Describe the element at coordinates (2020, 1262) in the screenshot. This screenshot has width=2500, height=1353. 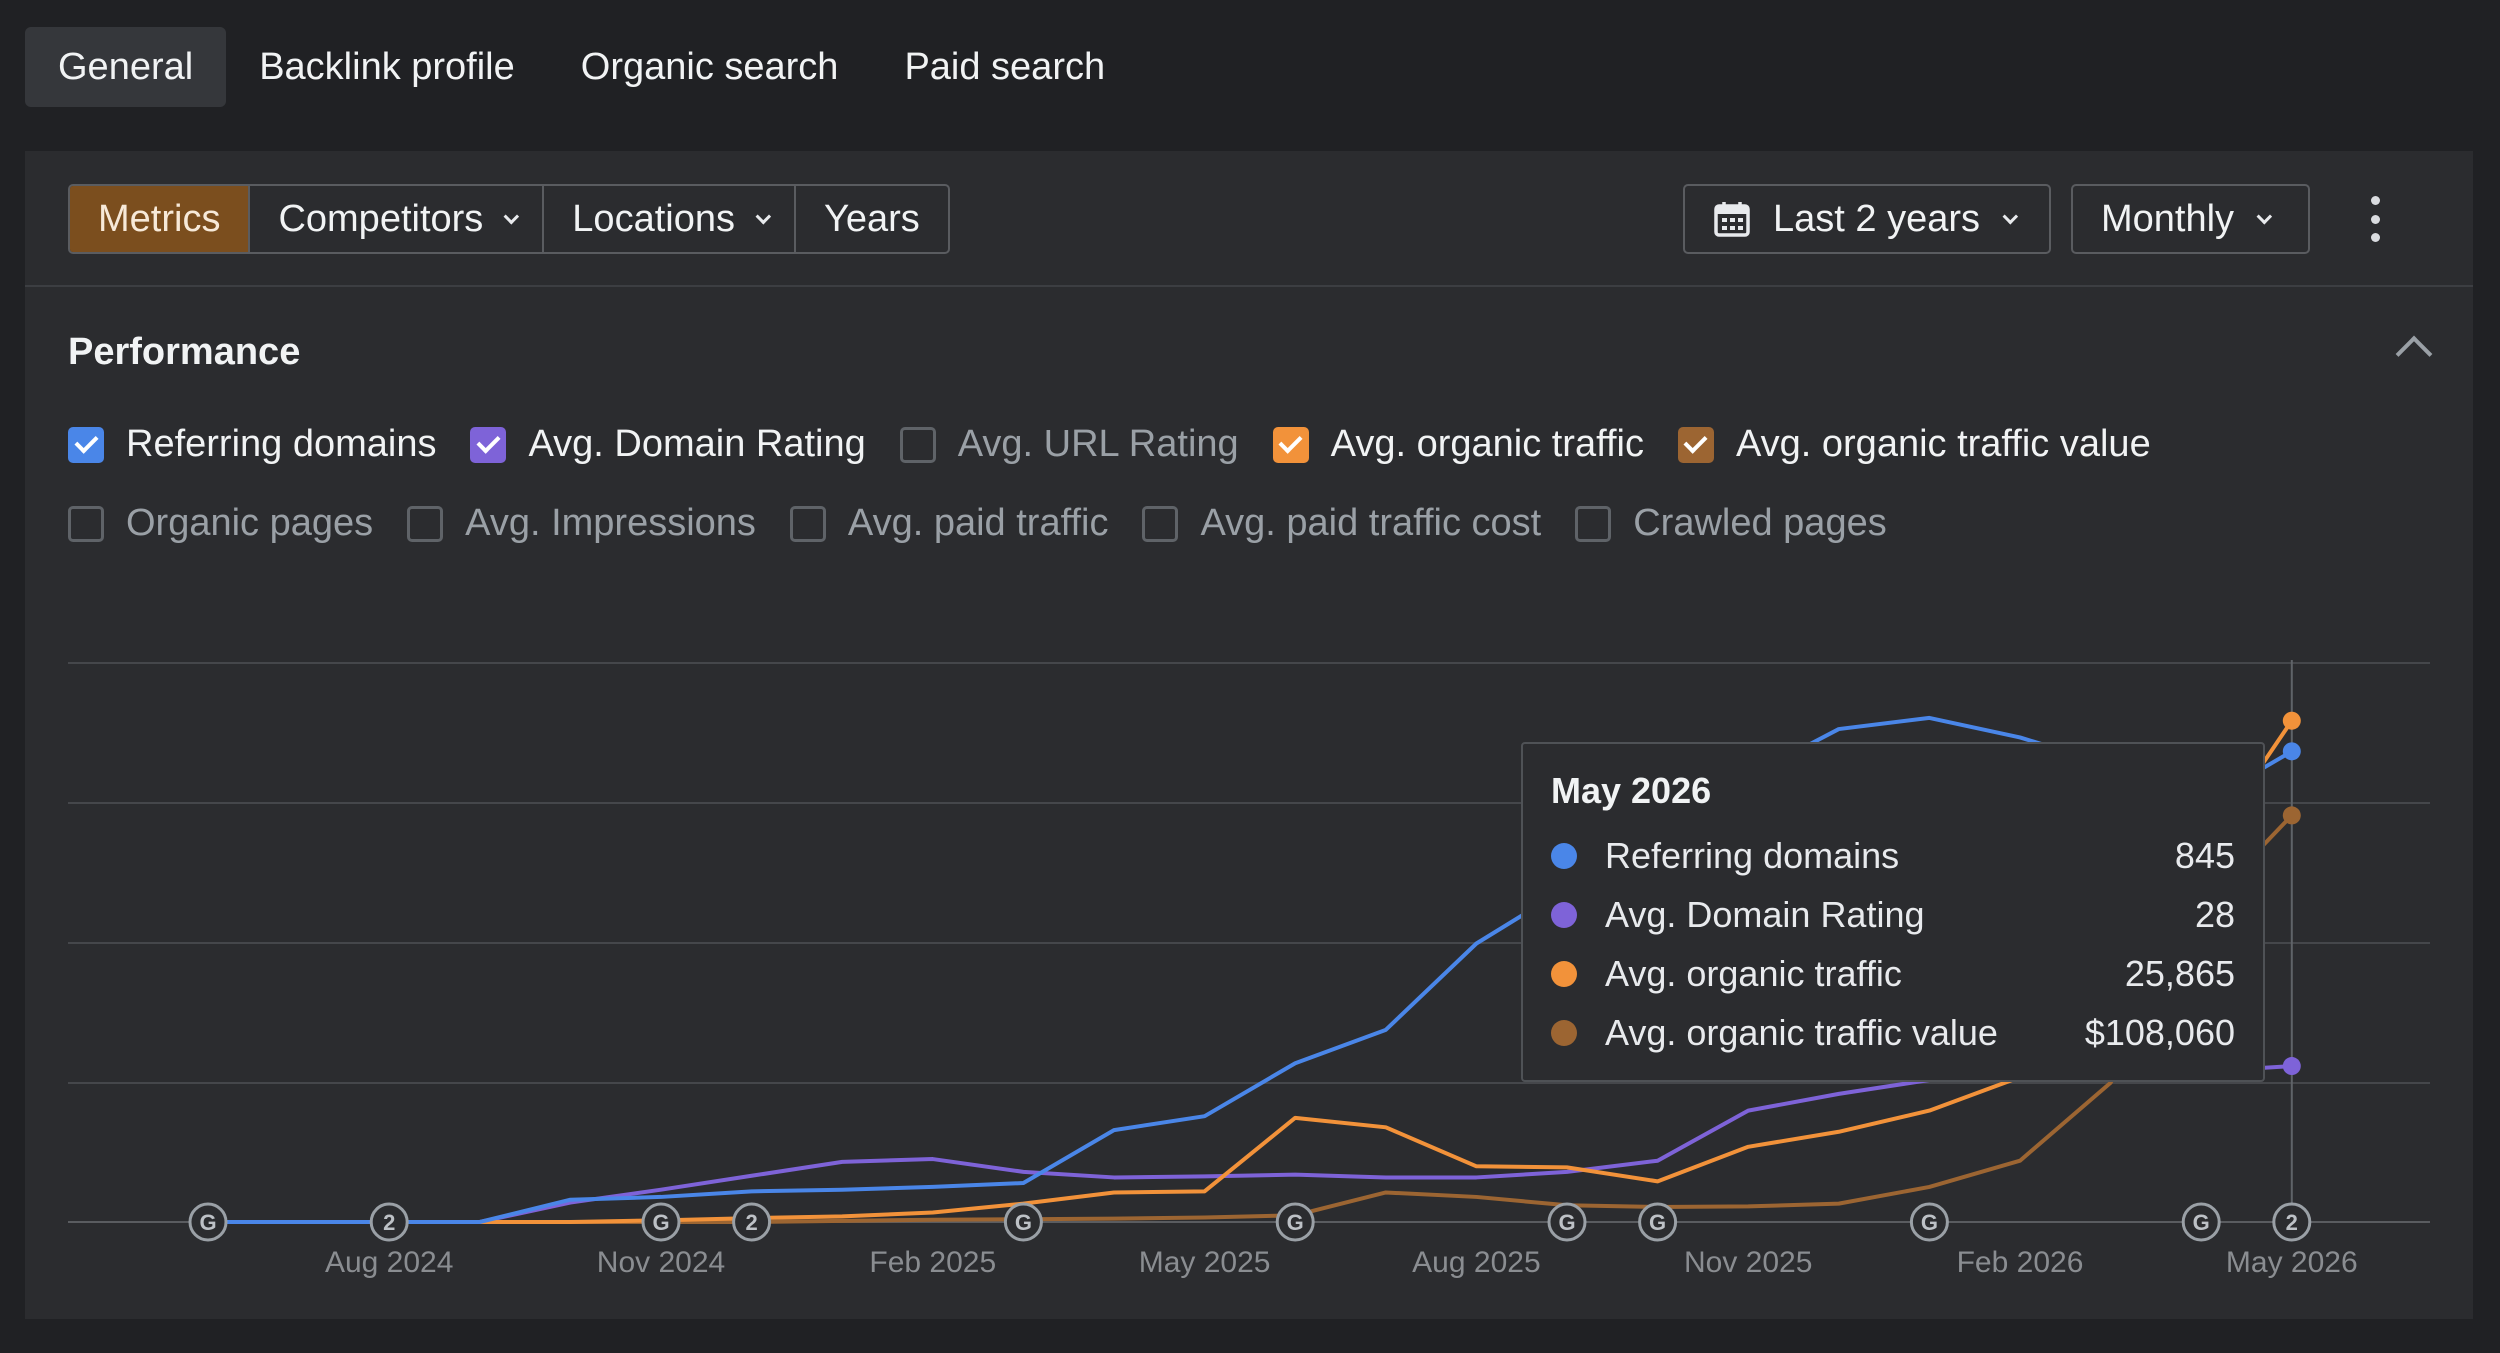
I see `x-tick-label: Feb 2026` at that location.